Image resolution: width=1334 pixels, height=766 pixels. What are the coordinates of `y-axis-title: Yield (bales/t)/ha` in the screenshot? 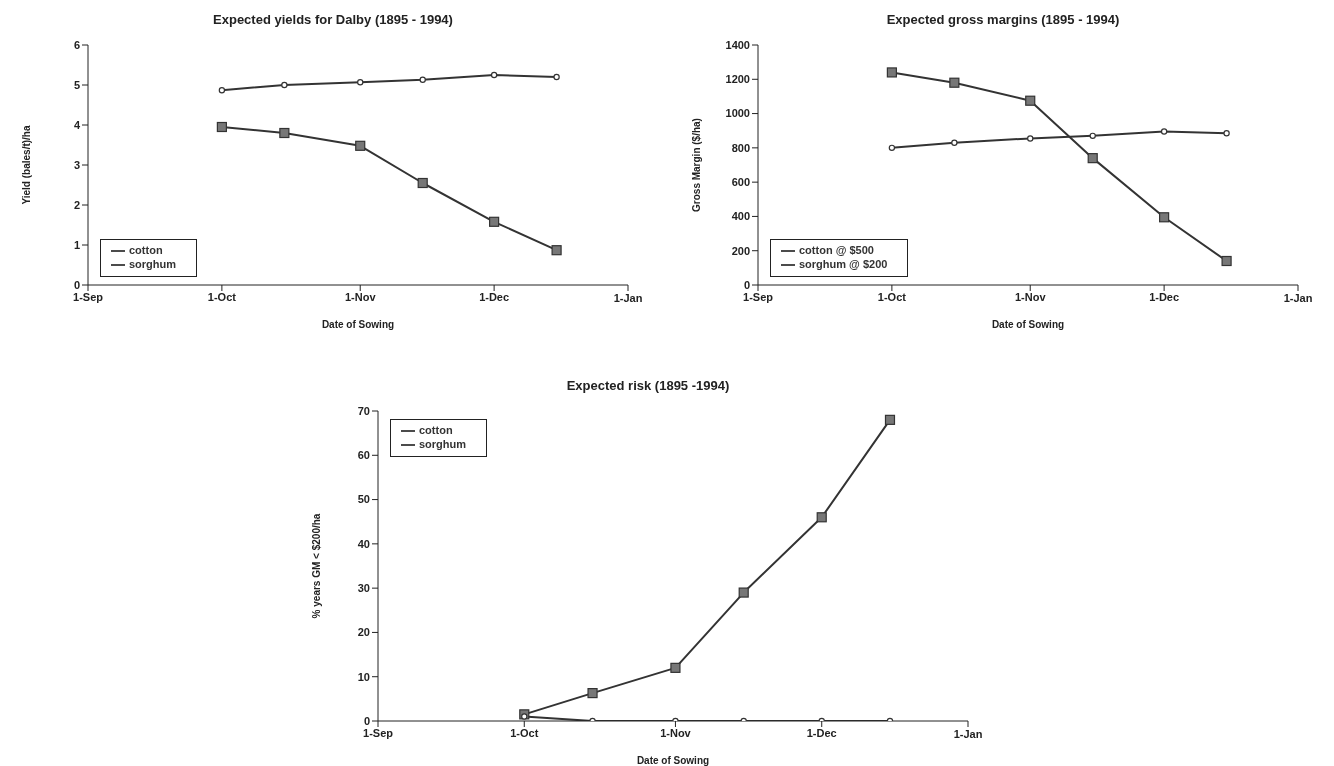 It's located at (26, 165).